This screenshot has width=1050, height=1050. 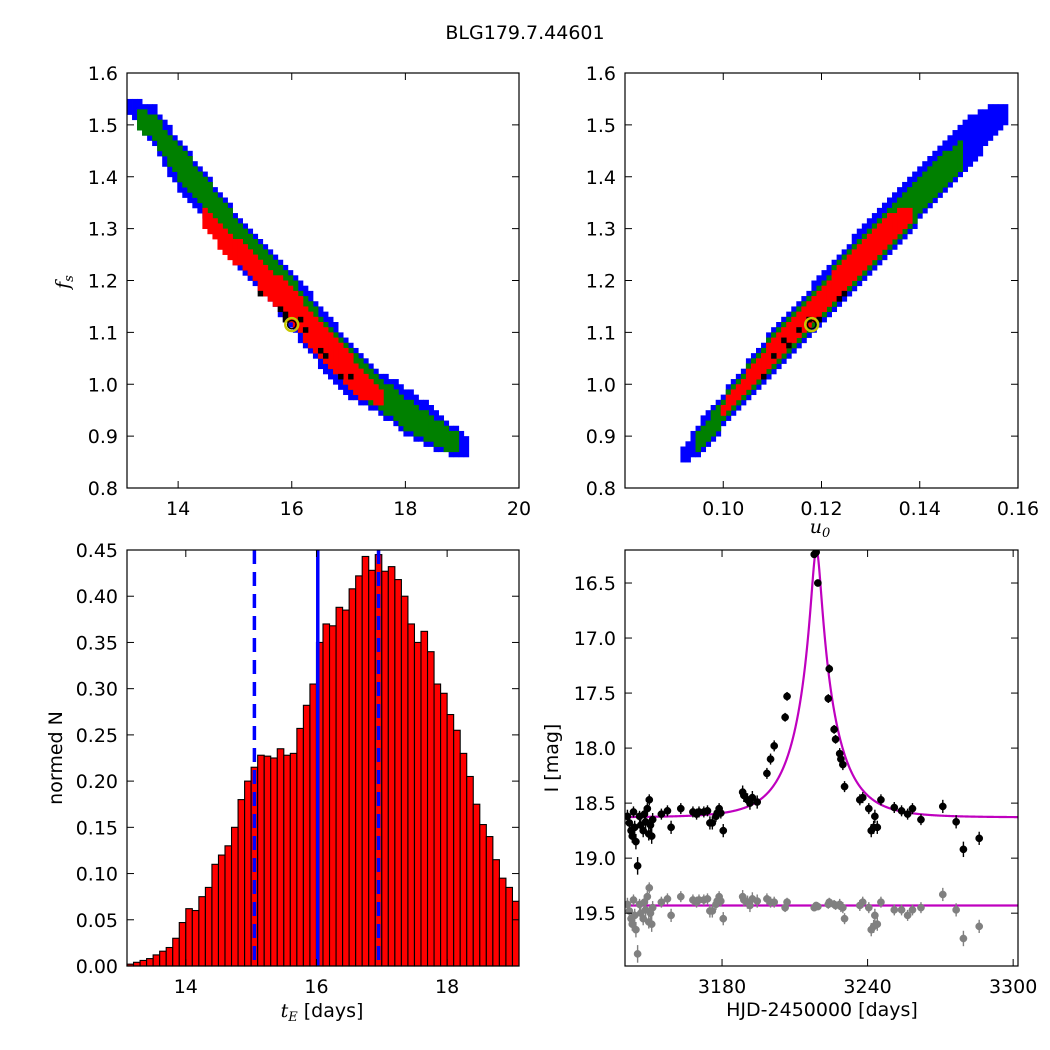 What do you see at coordinates (103, 282) in the screenshot?
I see `y-tick-label: 1.2` at bounding box center [103, 282].